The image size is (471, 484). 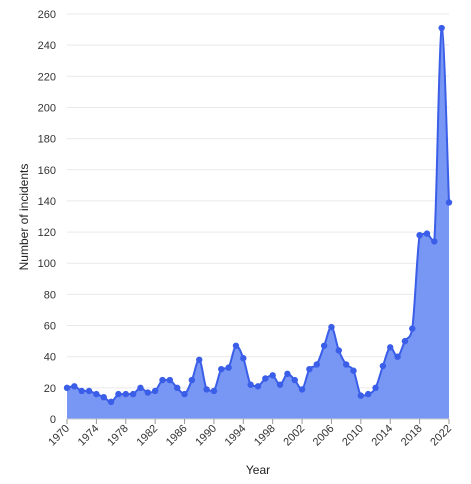 I want to click on y-tick-label: 100, so click(x=47, y=264).